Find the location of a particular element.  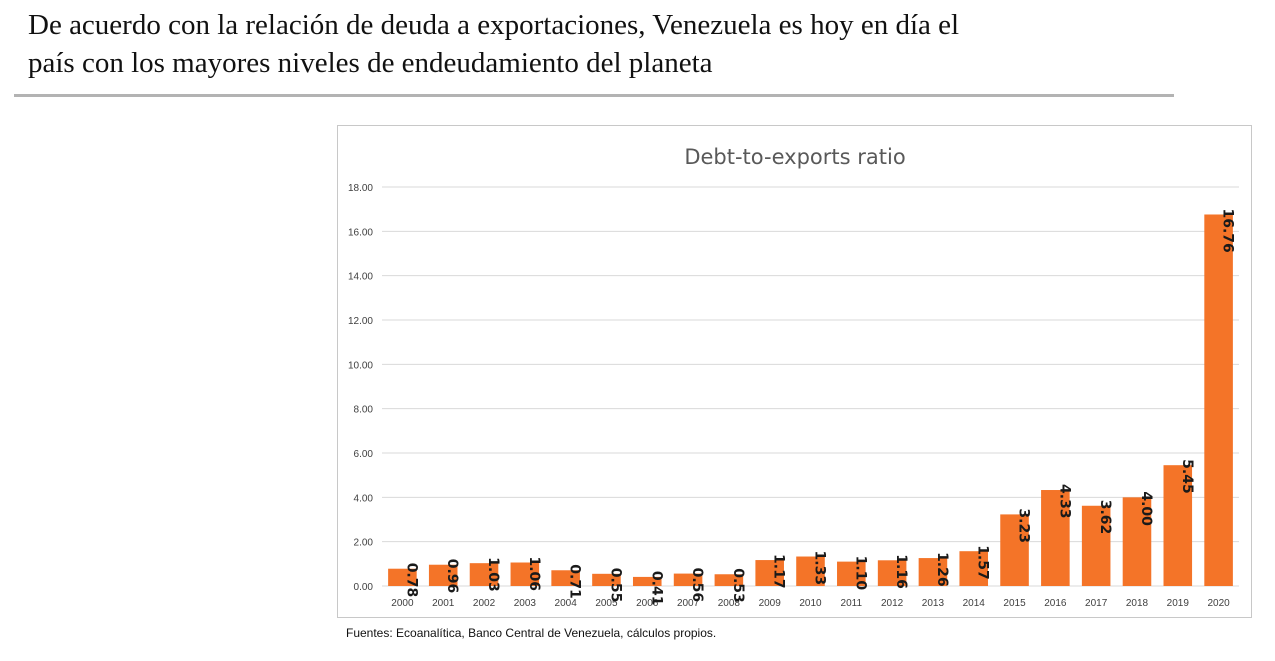

x-tick-label: 2018 is located at coordinates (1137, 603).